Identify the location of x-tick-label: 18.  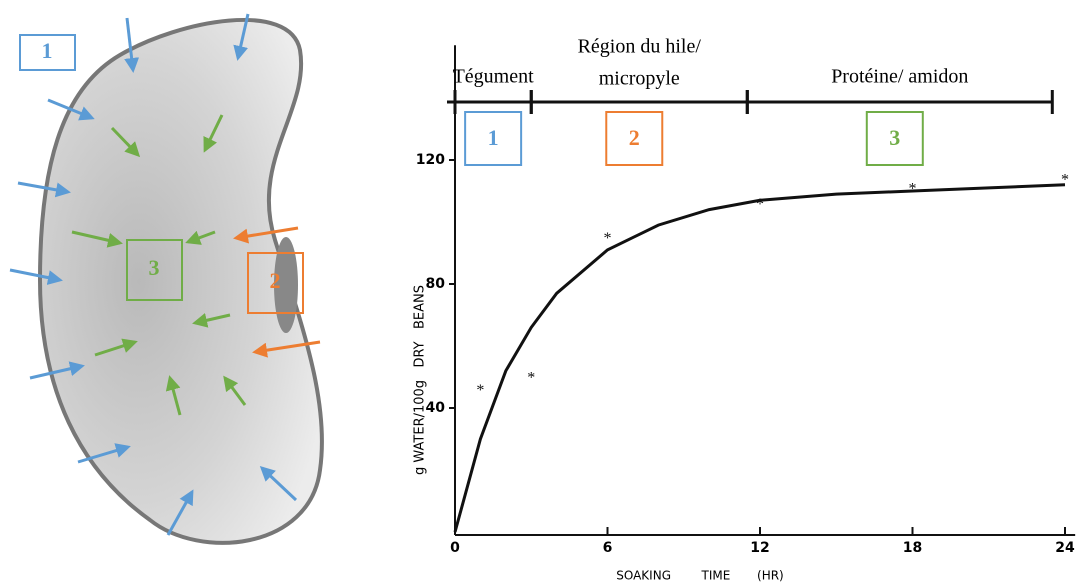
(912, 548).